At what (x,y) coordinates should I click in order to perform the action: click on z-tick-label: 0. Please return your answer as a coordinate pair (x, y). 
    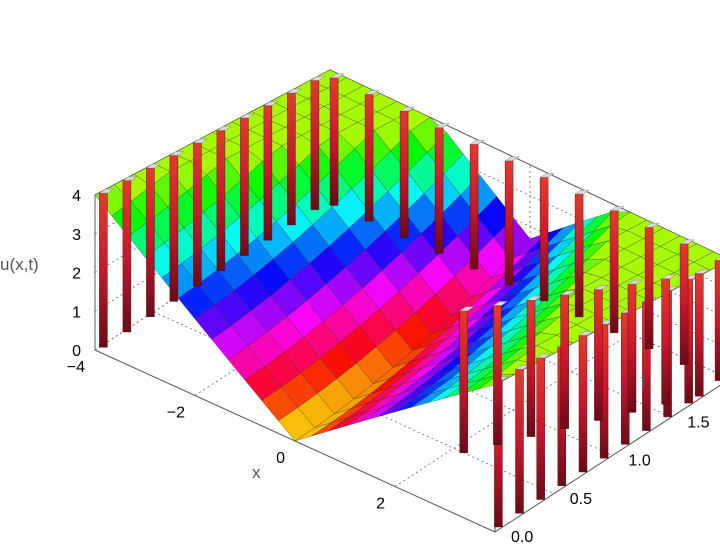
    Looking at the image, I should click on (76, 351).